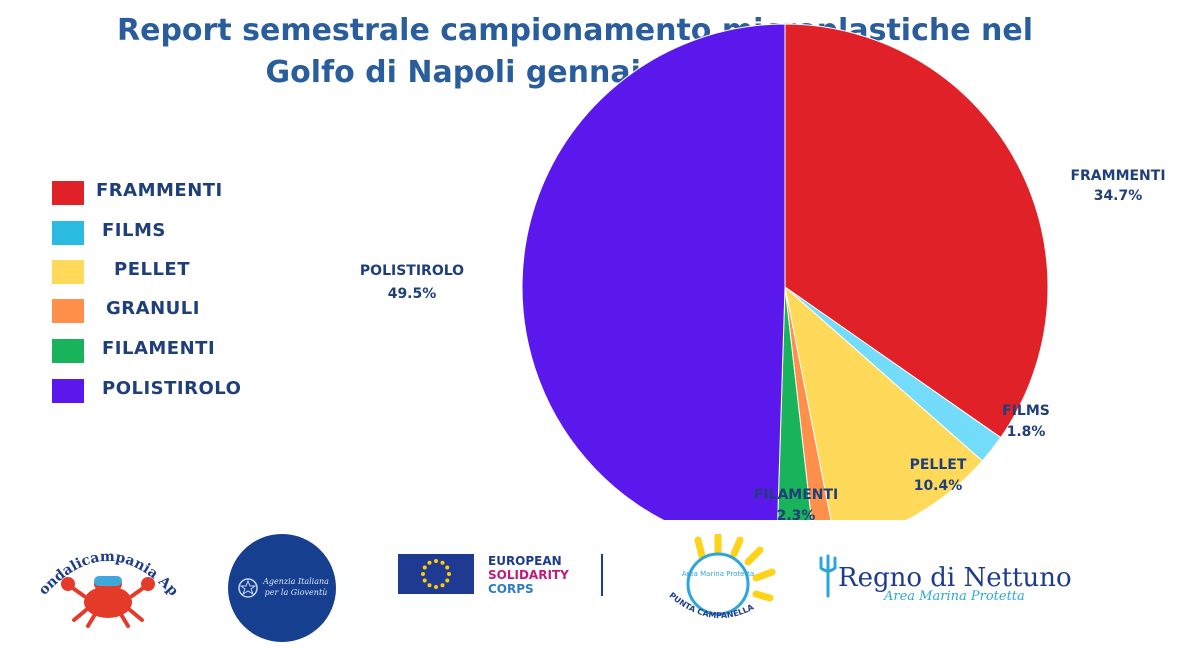 The height and width of the screenshot is (648, 1200). Describe the element at coordinates (68, 272) in the screenshot. I see `legend-swatch-pellet` at that location.